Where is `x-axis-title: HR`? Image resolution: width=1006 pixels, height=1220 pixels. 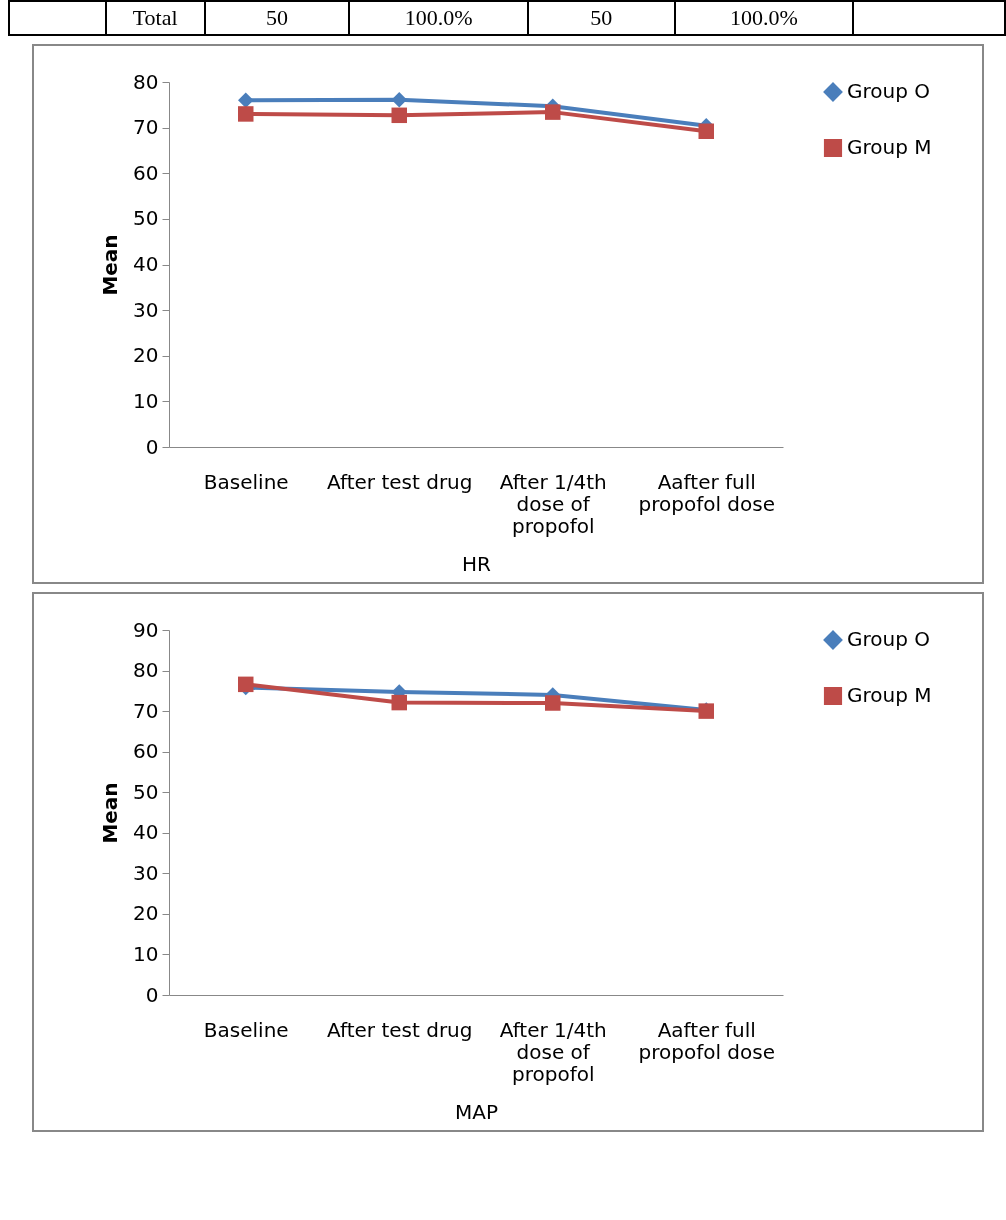
x-axis-title: HR is located at coordinates (477, 563).